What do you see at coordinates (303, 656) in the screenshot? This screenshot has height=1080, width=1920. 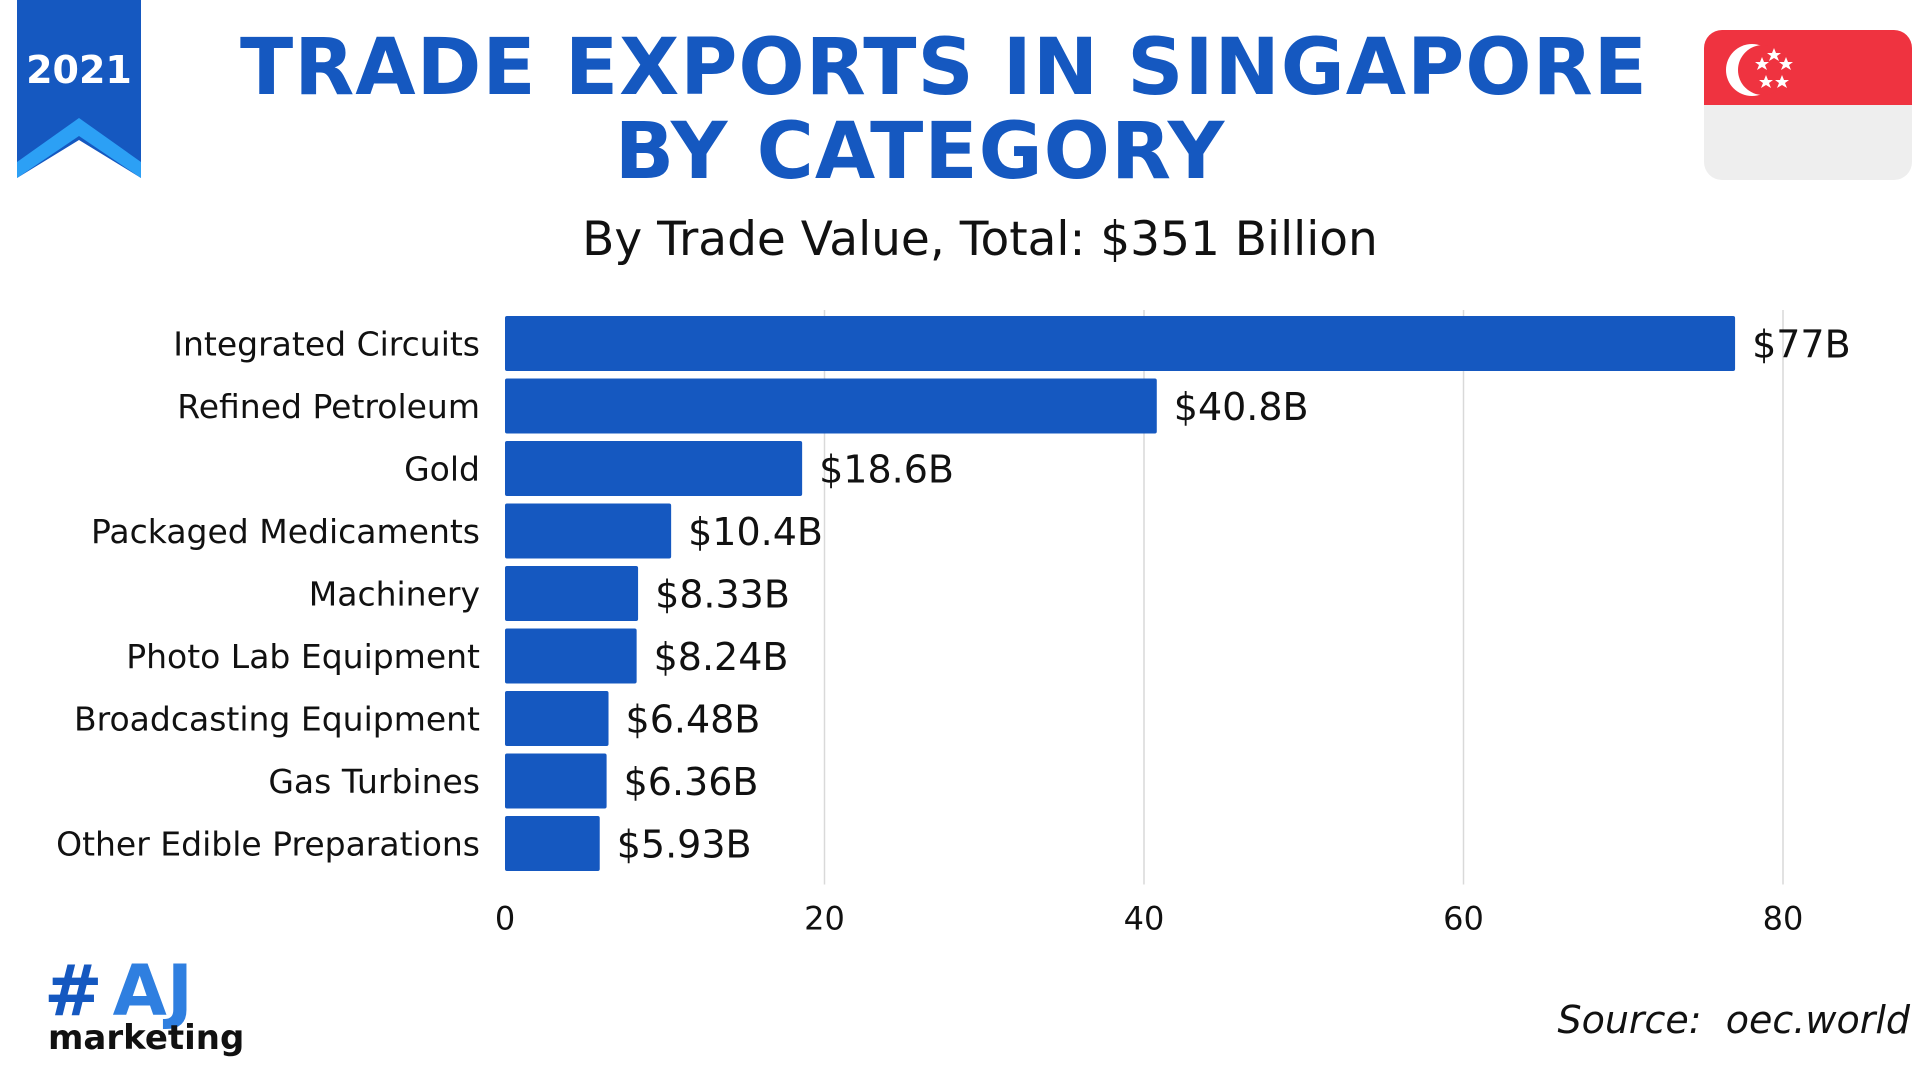 I see `category-label-6: Photo Lab Equipment` at bounding box center [303, 656].